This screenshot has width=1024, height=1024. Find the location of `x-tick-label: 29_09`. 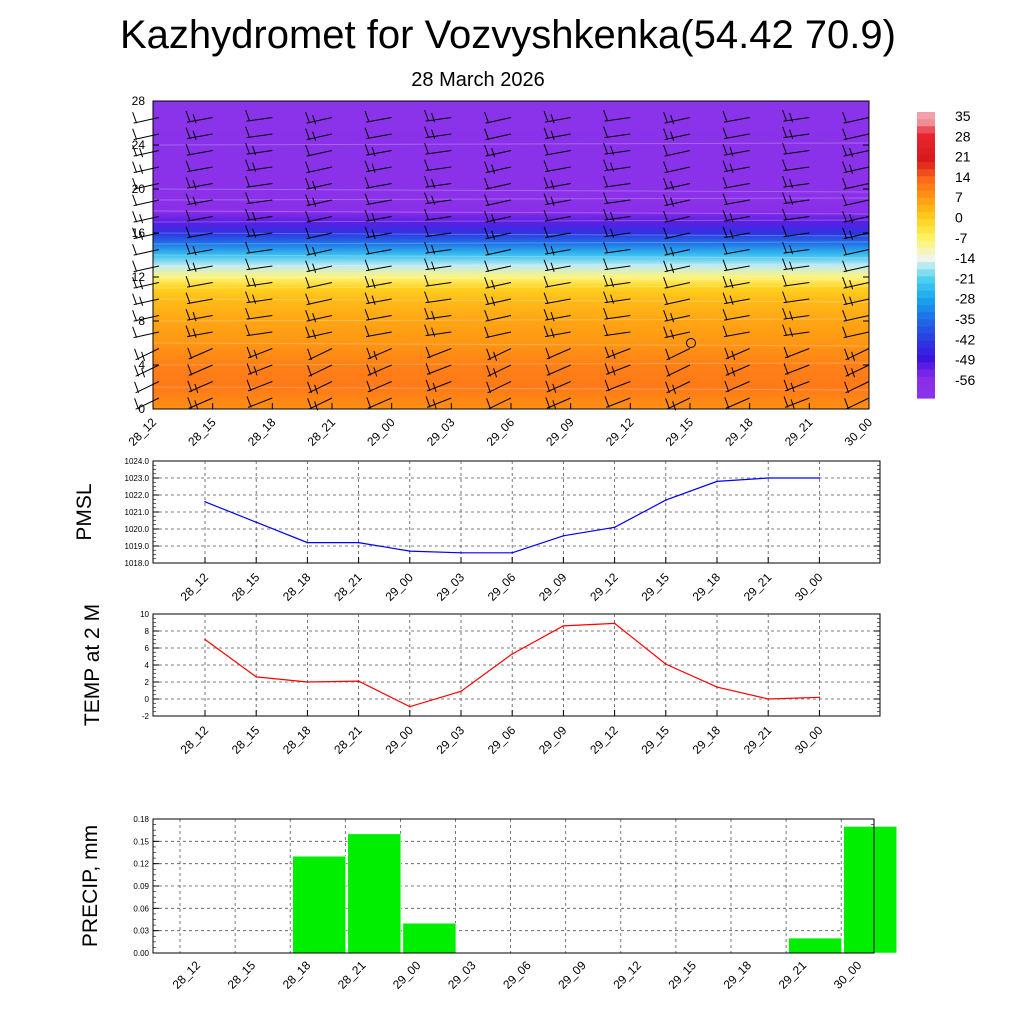

x-tick-label: 29_09 is located at coordinates (553, 740).